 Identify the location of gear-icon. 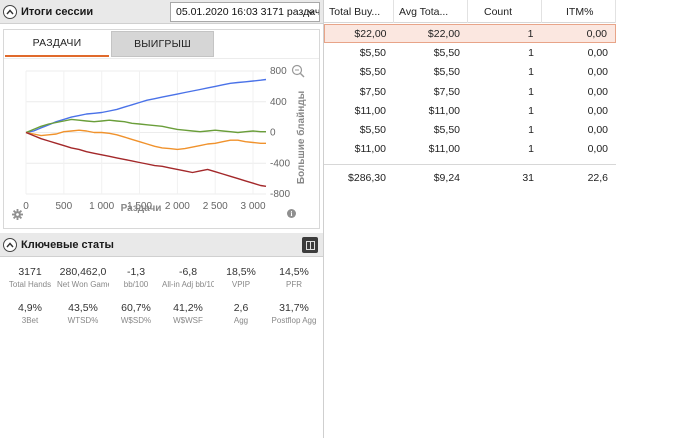
(17, 214).